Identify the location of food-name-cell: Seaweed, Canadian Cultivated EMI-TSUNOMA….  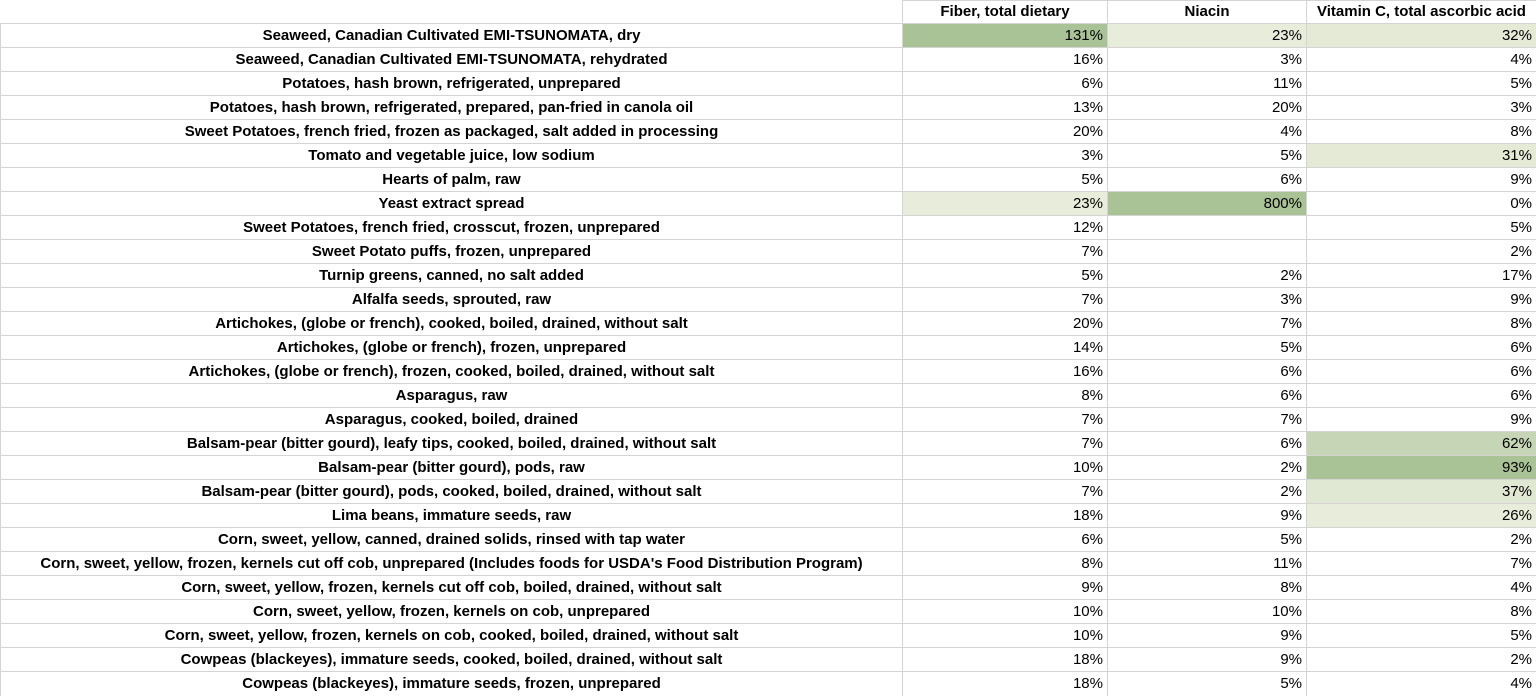
(452, 60).